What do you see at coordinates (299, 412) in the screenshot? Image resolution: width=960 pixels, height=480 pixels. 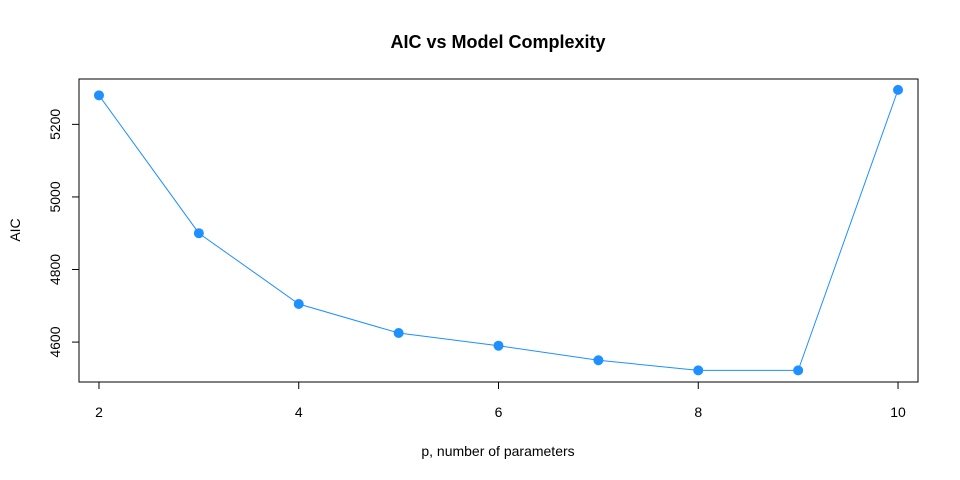 I see `x-tick-label: 4` at bounding box center [299, 412].